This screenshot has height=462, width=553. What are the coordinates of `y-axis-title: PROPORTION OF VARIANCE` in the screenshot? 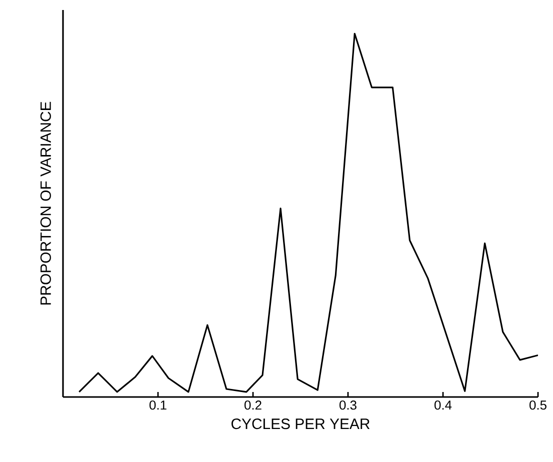 It's located at (45, 203).